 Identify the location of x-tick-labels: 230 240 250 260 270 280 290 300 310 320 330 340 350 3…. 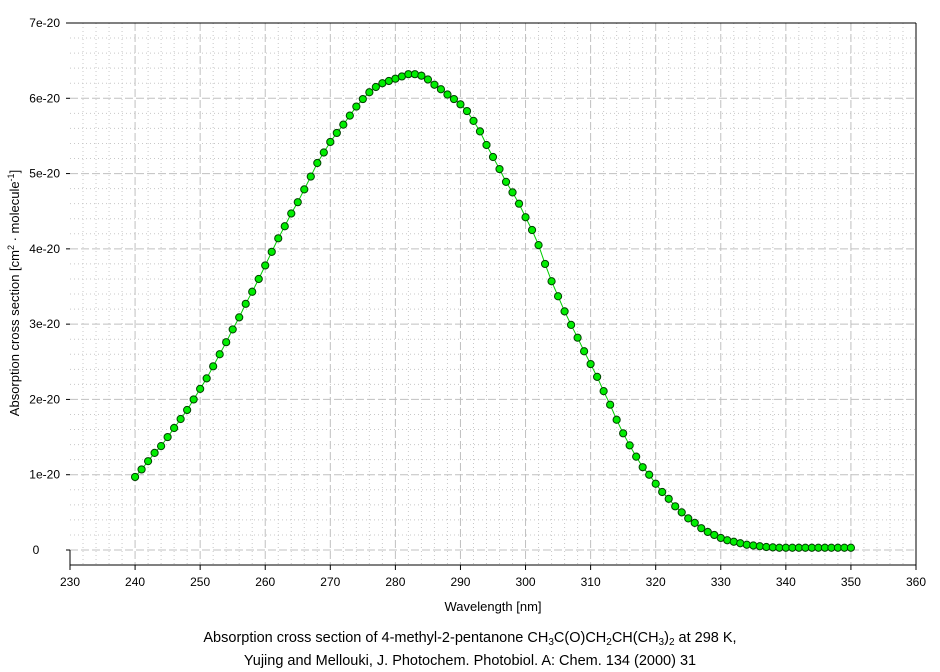
(493, 582).